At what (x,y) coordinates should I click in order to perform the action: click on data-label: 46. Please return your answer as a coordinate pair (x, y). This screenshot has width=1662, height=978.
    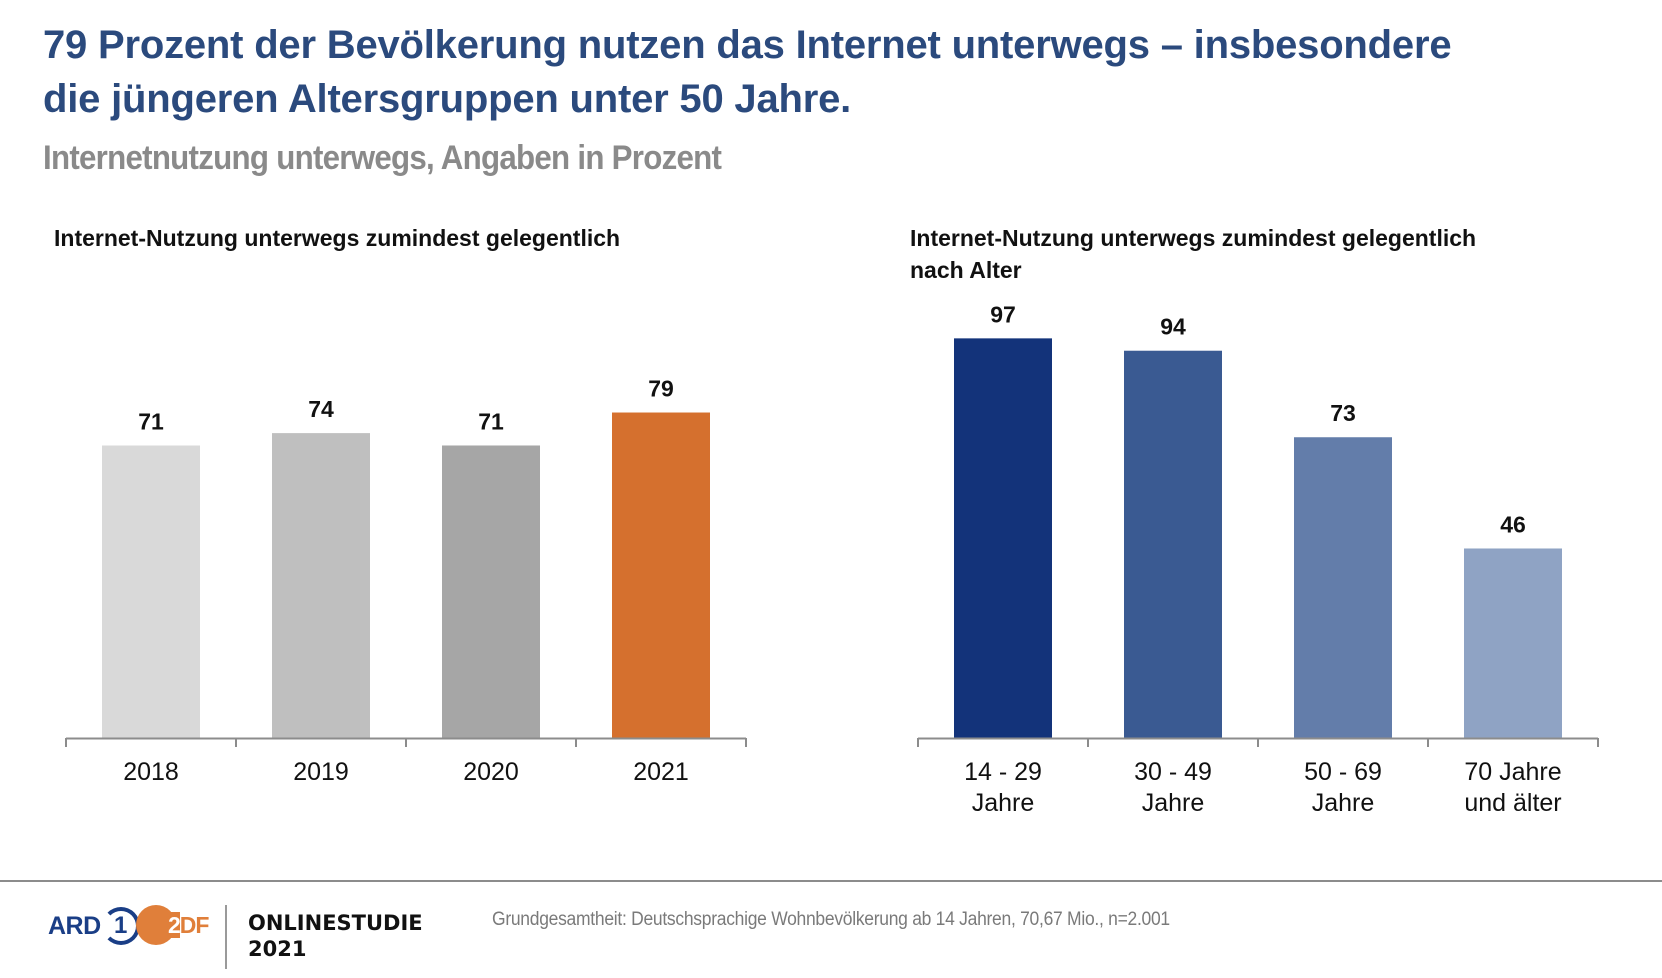
    Looking at the image, I should click on (1513, 524).